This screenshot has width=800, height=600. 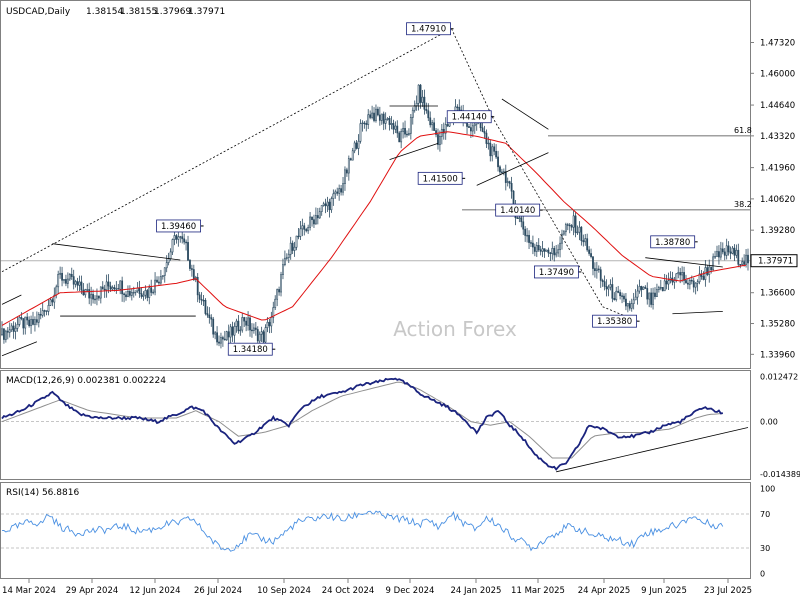 I want to click on macd-tick-label: -0.014389, so click(x=780, y=474).